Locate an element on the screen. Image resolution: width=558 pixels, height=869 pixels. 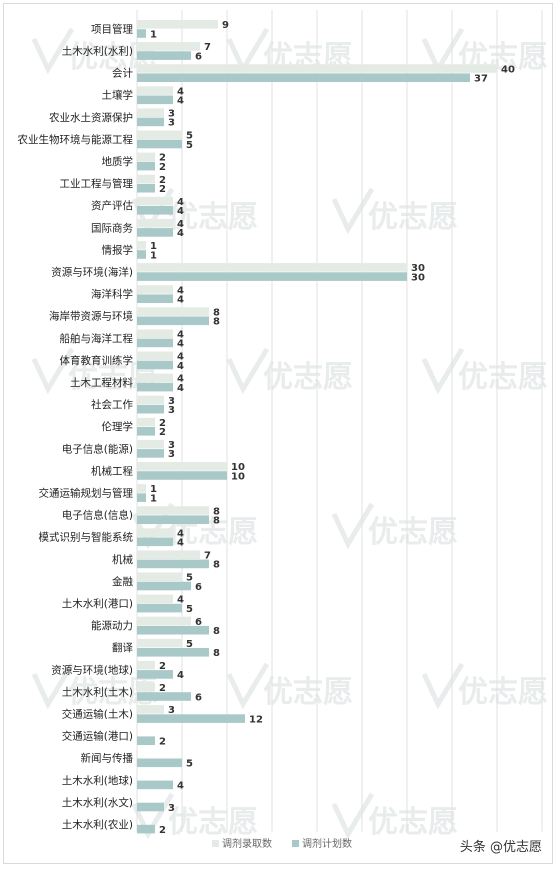
category-label: 会计 is located at coordinates (122, 73).